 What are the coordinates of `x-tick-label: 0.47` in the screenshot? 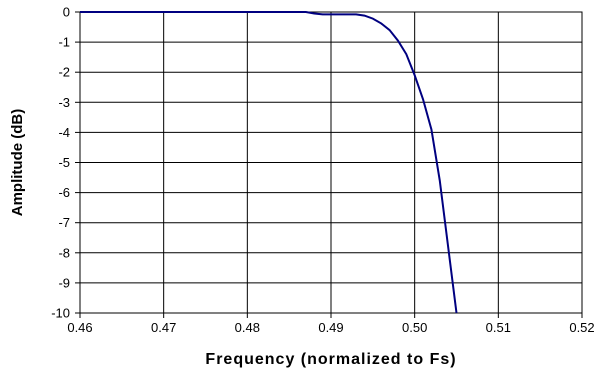 It's located at (163, 327).